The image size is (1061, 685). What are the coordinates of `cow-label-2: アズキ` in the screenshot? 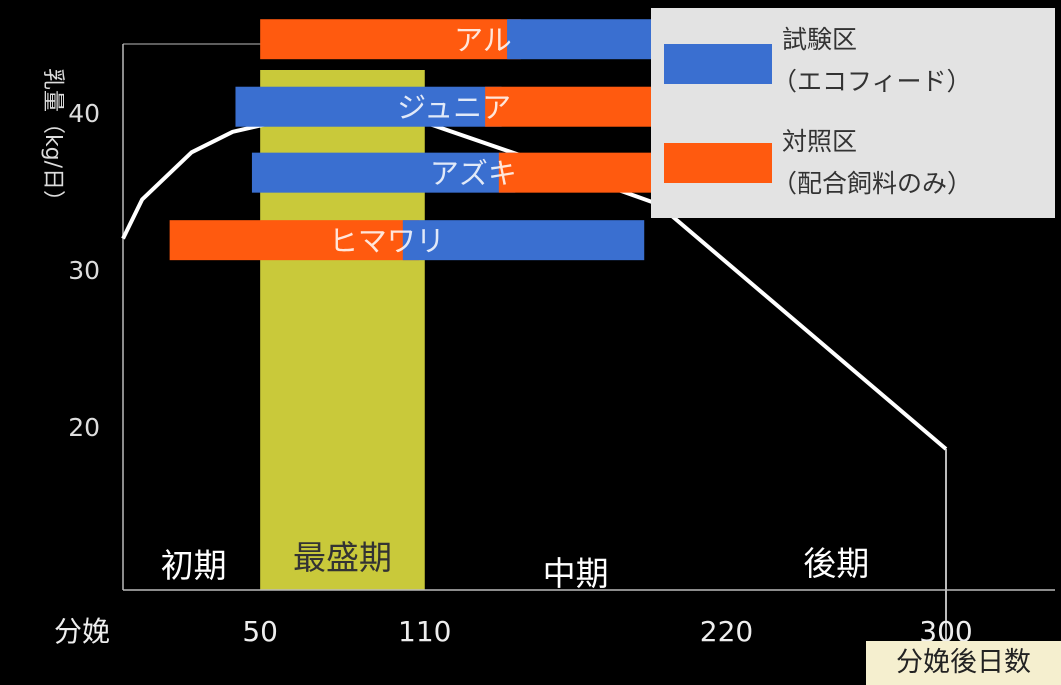 It's located at (473, 174).